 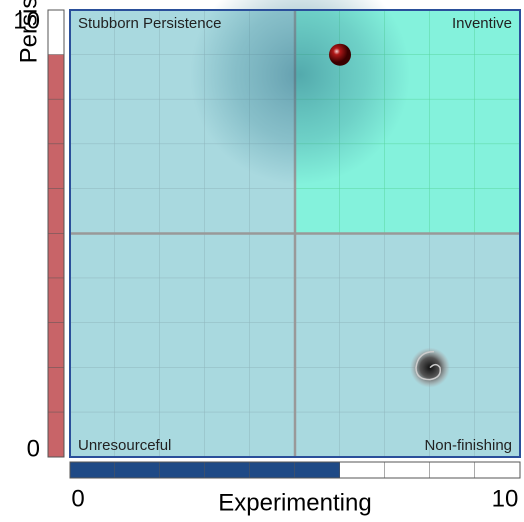 I want to click on y-bar-segments, so click(x=56, y=233).